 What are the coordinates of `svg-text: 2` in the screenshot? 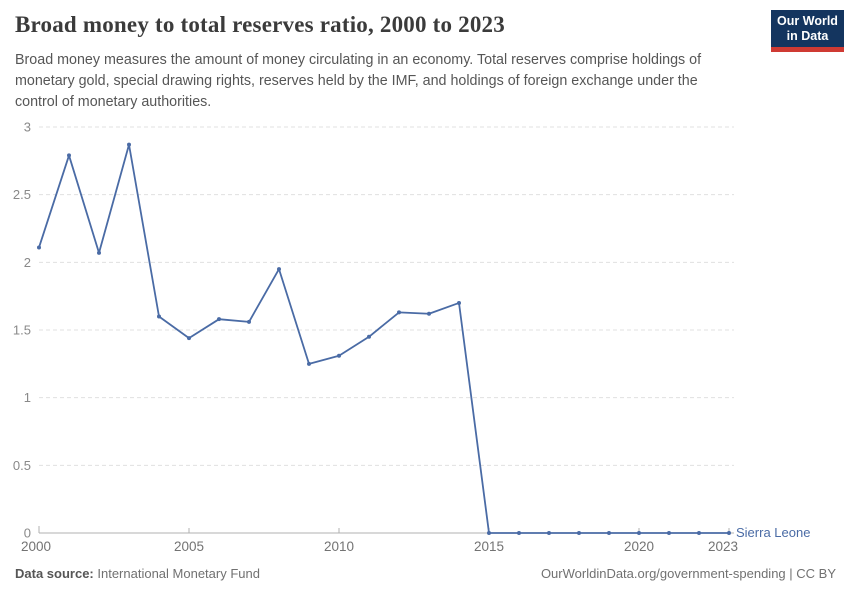 It's located at (27, 262).